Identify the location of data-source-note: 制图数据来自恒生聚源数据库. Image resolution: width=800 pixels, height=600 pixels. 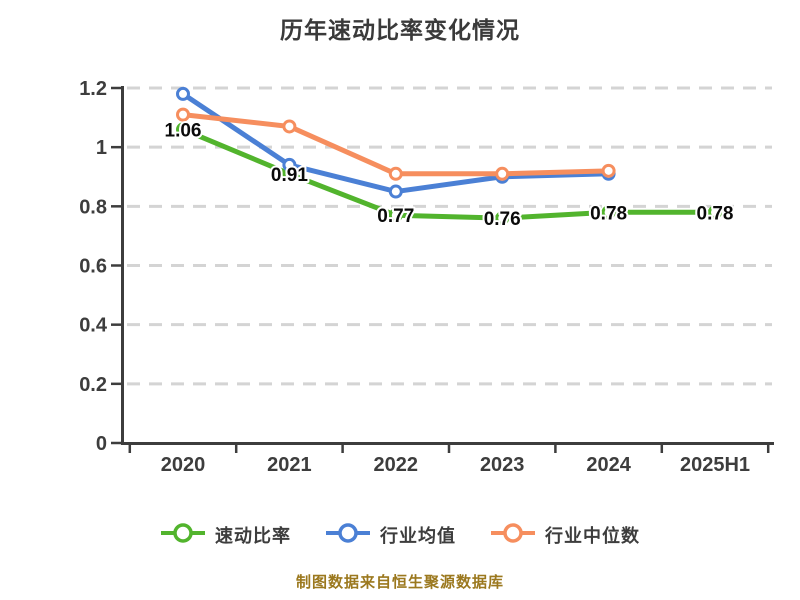
(399, 582).